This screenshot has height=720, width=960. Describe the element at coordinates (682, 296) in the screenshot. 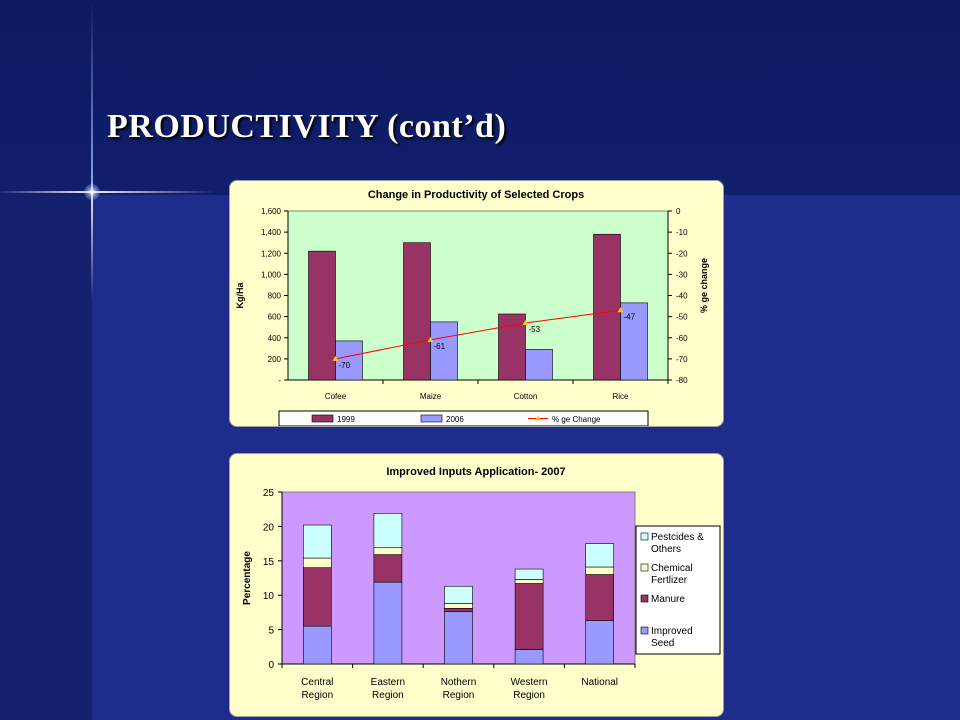

I see `y2-tick-label: -40` at that location.